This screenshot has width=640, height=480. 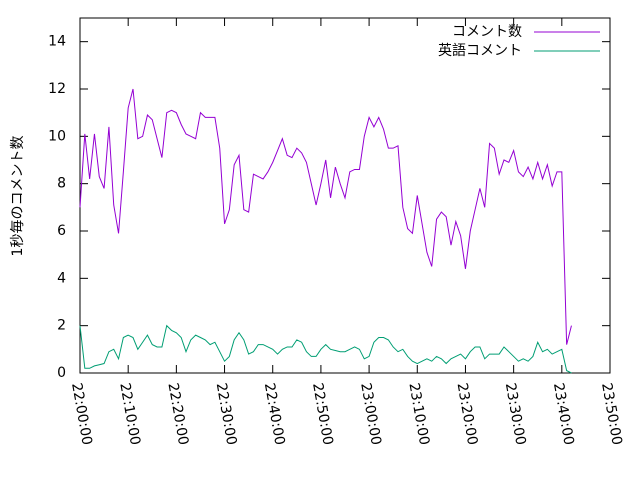 What do you see at coordinates (61, 184) in the screenshot?
I see `y-tick-label: 8` at bounding box center [61, 184].